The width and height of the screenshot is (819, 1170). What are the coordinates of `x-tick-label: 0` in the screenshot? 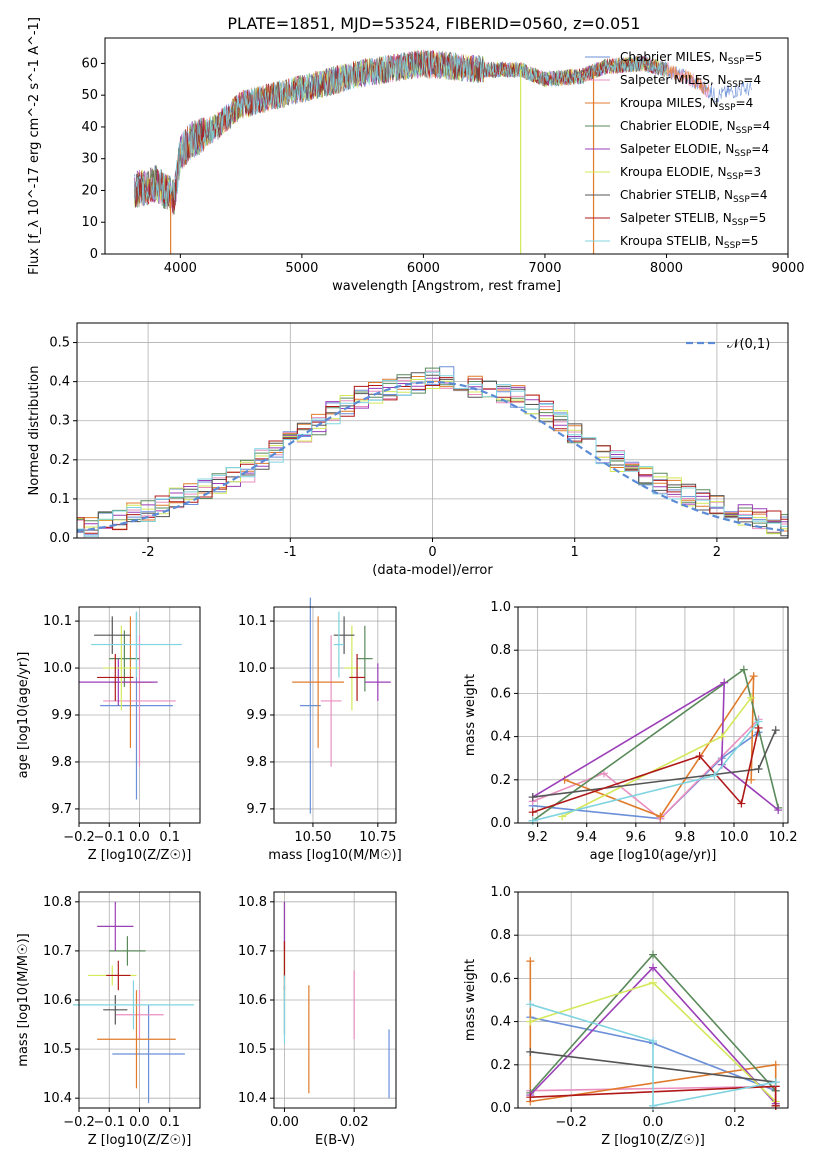 It's located at (432, 552).